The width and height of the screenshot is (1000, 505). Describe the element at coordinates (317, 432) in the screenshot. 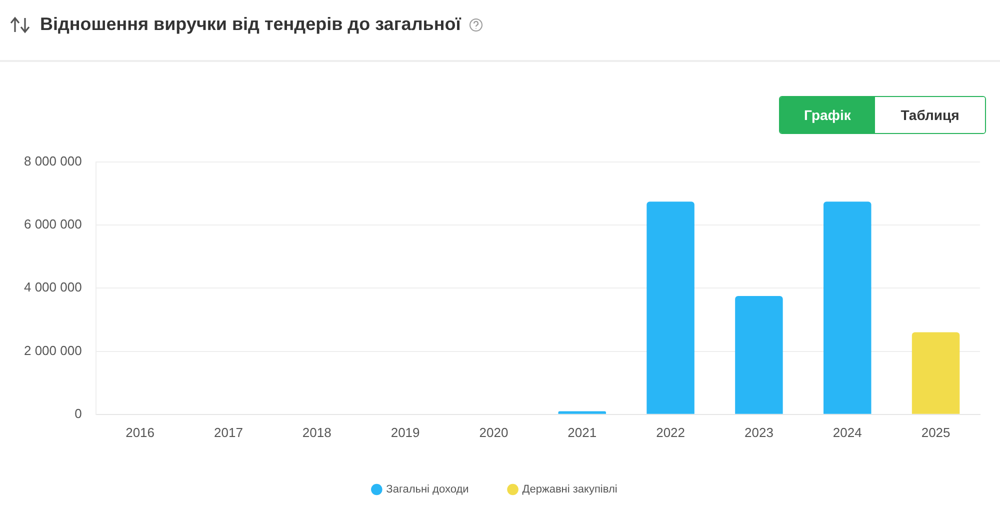

I see `x-tick-label: 2018` at that location.